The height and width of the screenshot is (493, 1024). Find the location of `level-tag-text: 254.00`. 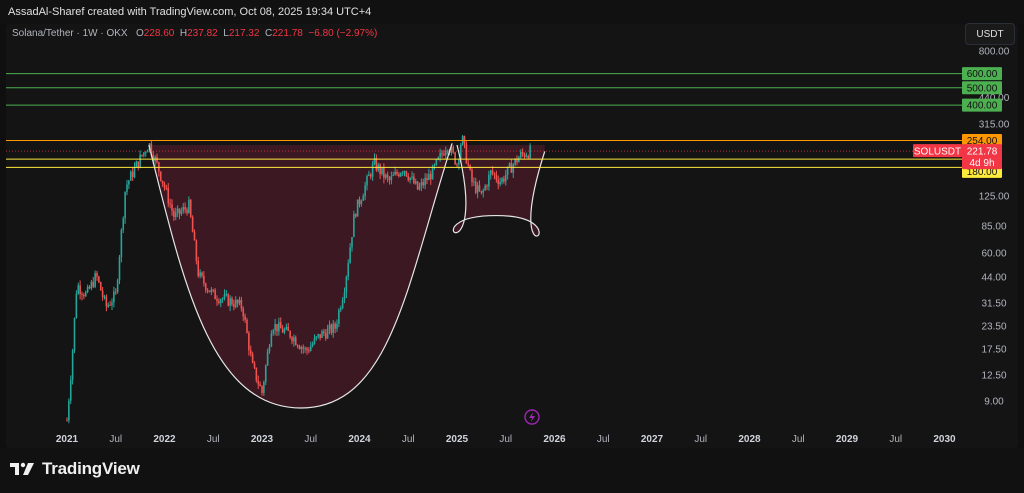

level-tag-text: 254.00 is located at coordinates (982, 141).